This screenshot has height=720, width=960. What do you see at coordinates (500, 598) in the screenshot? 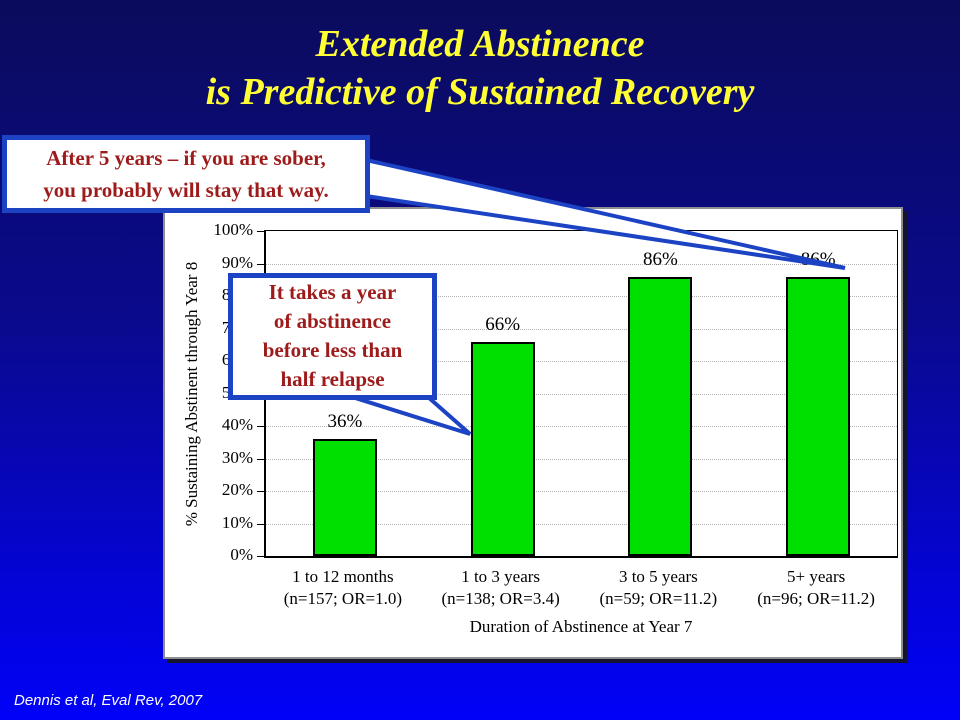
I see `x-category-sublabel: (n=138; OR=3.4)` at bounding box center [500, 598].